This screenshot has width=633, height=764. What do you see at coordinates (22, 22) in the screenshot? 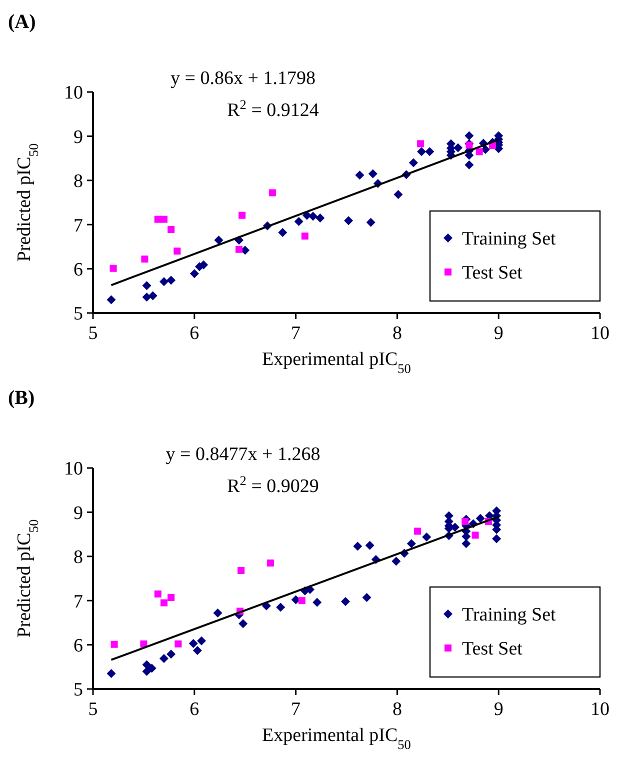
I see `chart-title: (A)` at bounding box center [22, 22].